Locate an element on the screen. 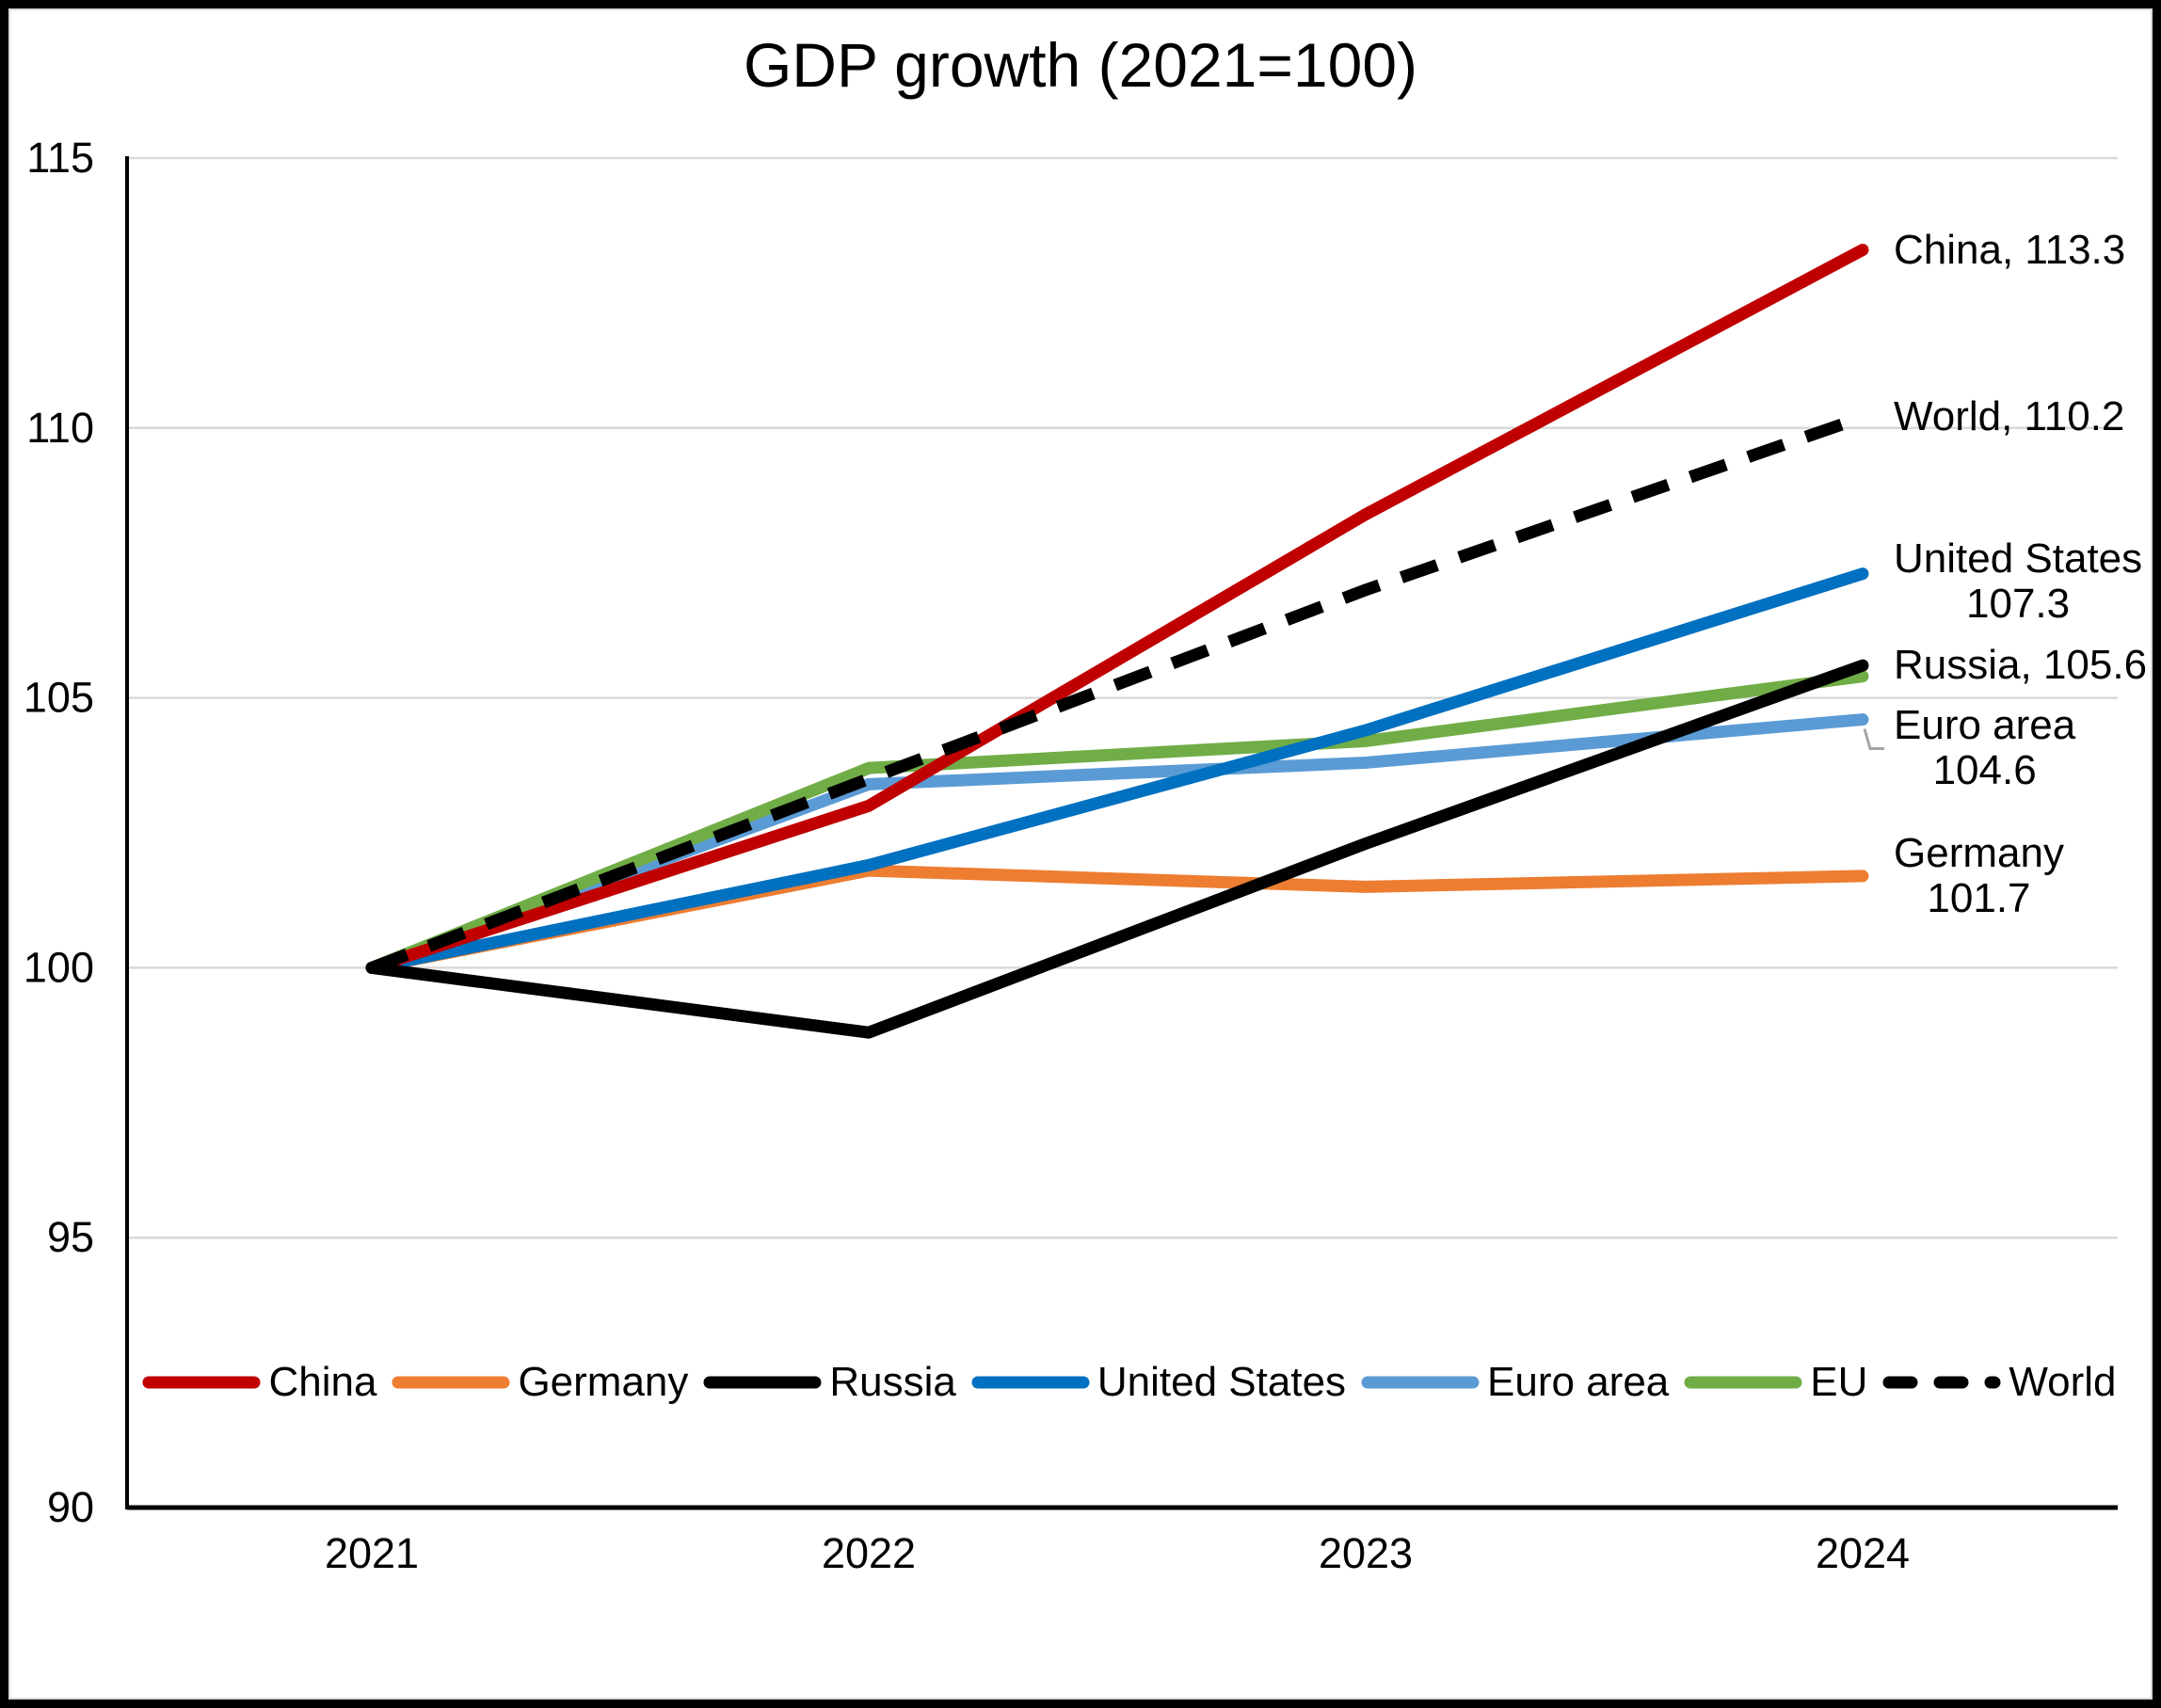 The width and height of the screenshot is (2161, 1708). legend-swatch-world-dashed-line is located at coordinates (1941, 1382).